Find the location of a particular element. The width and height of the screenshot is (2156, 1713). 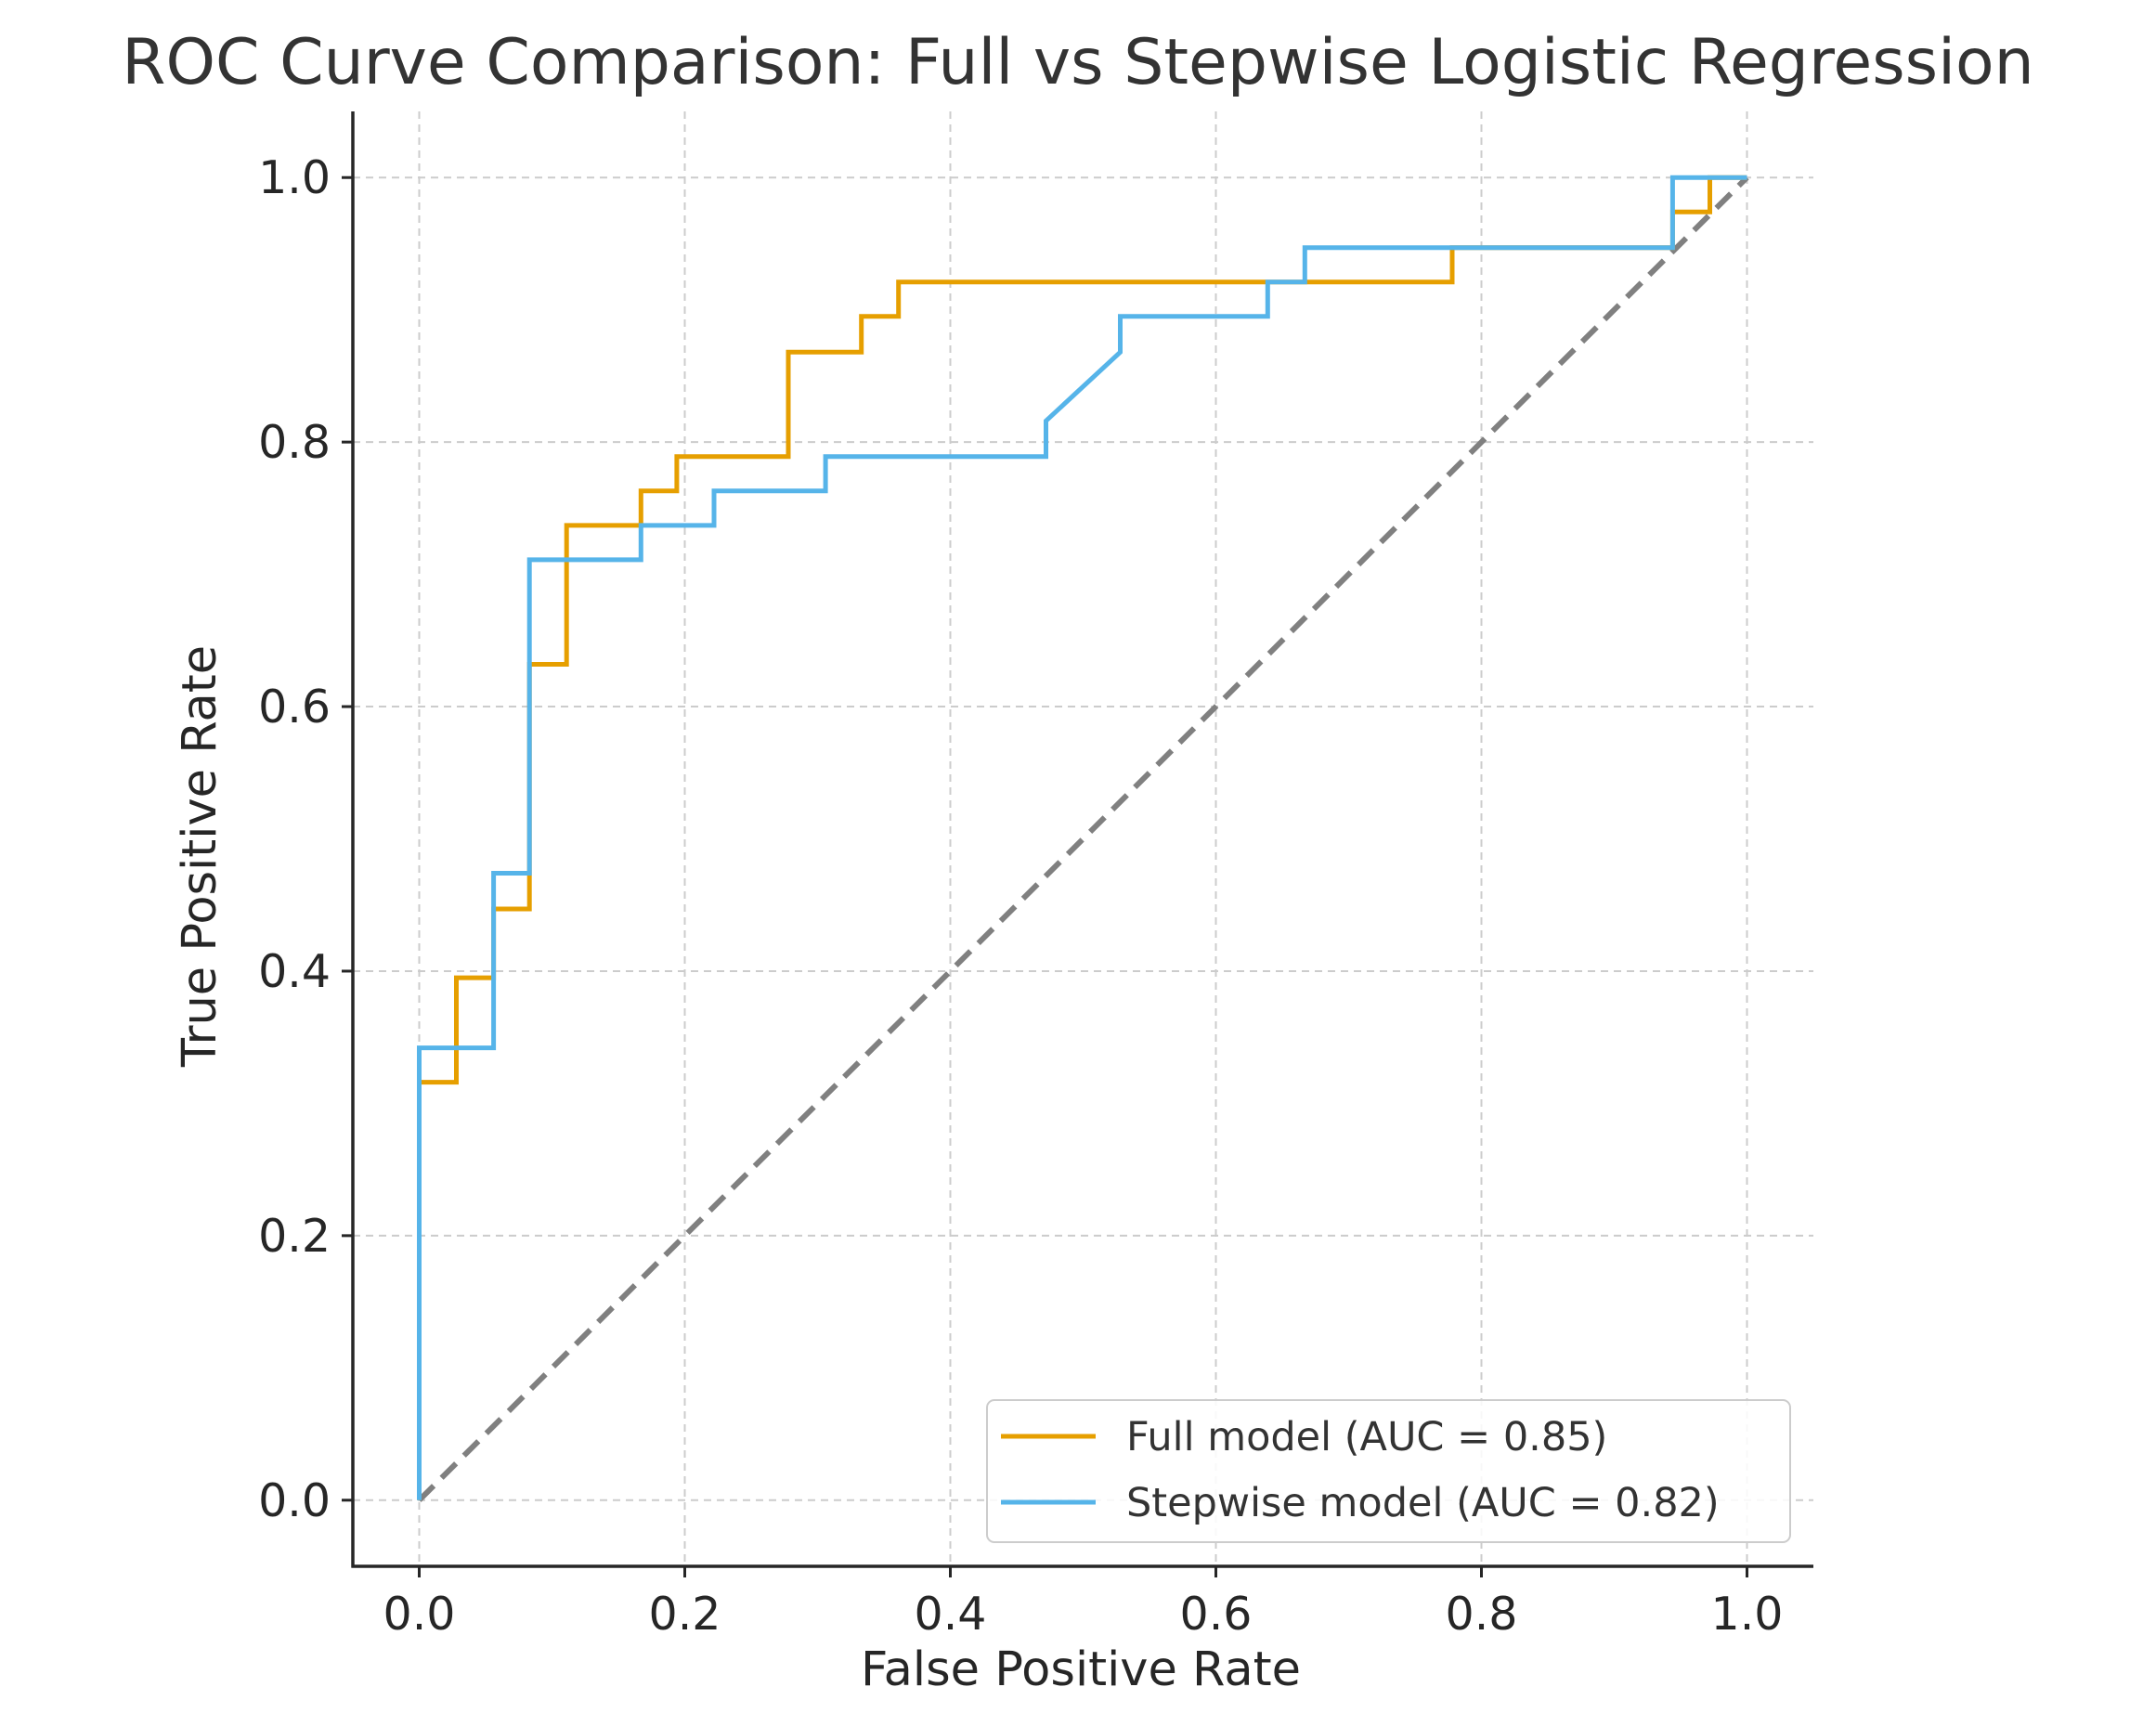

y-tick-label-0: 0.0 is located at coordinates (294, 1500).